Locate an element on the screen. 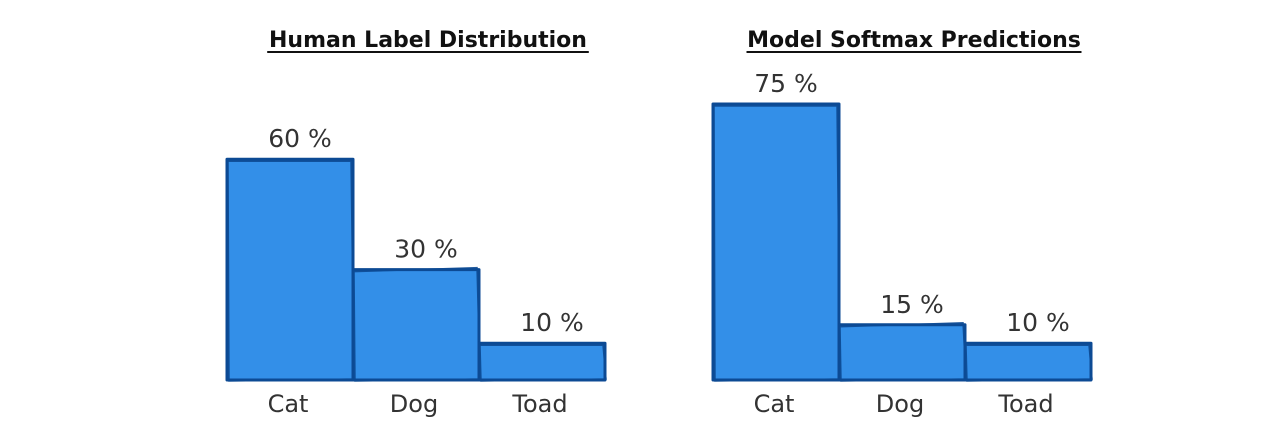 The width and height of the screenshot is (1288, 433). data-label-cat: 60 % is located at coordinates (300, 138).